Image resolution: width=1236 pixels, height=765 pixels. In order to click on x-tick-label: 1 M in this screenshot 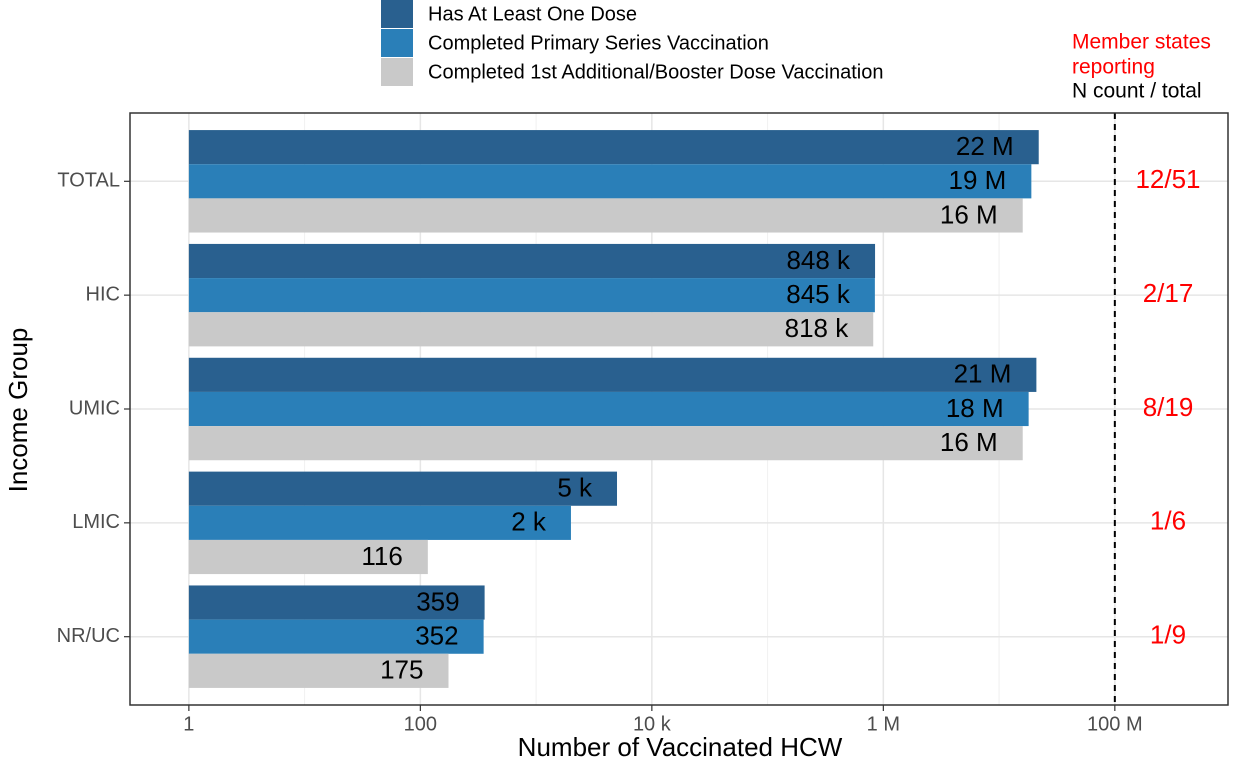, I will do `click(883, 724)`.